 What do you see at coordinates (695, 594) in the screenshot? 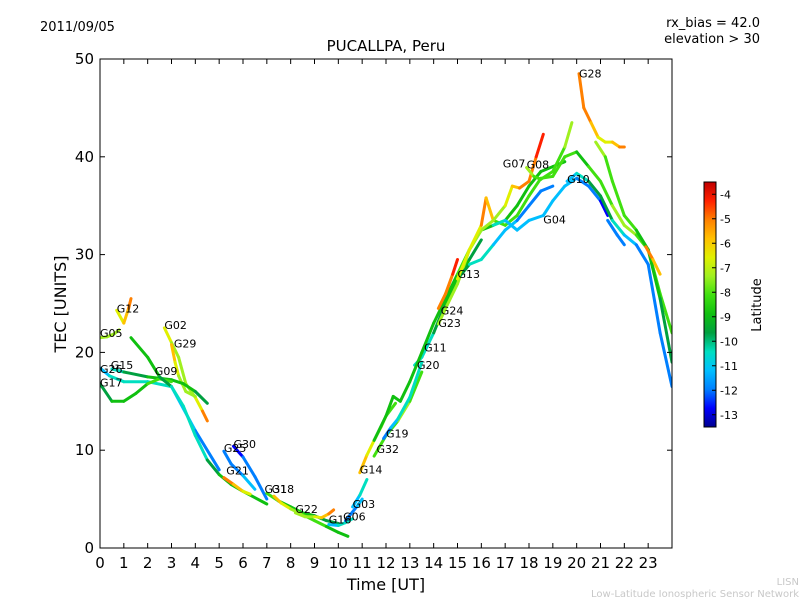
I see `footer-org-full: Low-Latitude Ionospheric Sensor Network` at bounding box center [695, 594].